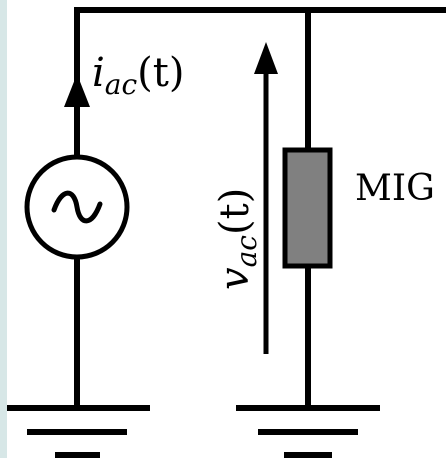 This screenshot has width=446, height=463. I want to click on voltage-label-group: vac(t), so click(237, 239).